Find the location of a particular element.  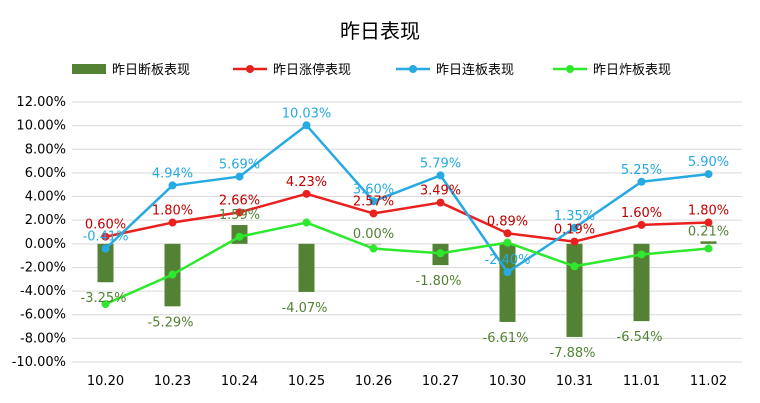

x-tick-label: 11.02 is located at coordinates (708, 381).